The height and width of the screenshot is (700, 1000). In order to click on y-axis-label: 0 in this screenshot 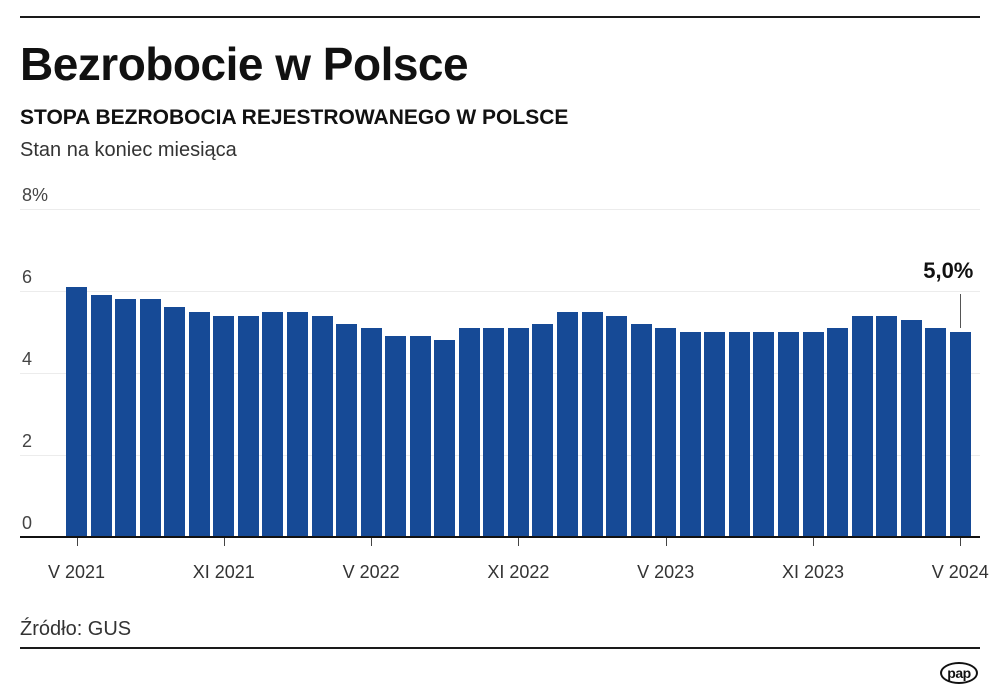, I will do `click(27, 523)`.